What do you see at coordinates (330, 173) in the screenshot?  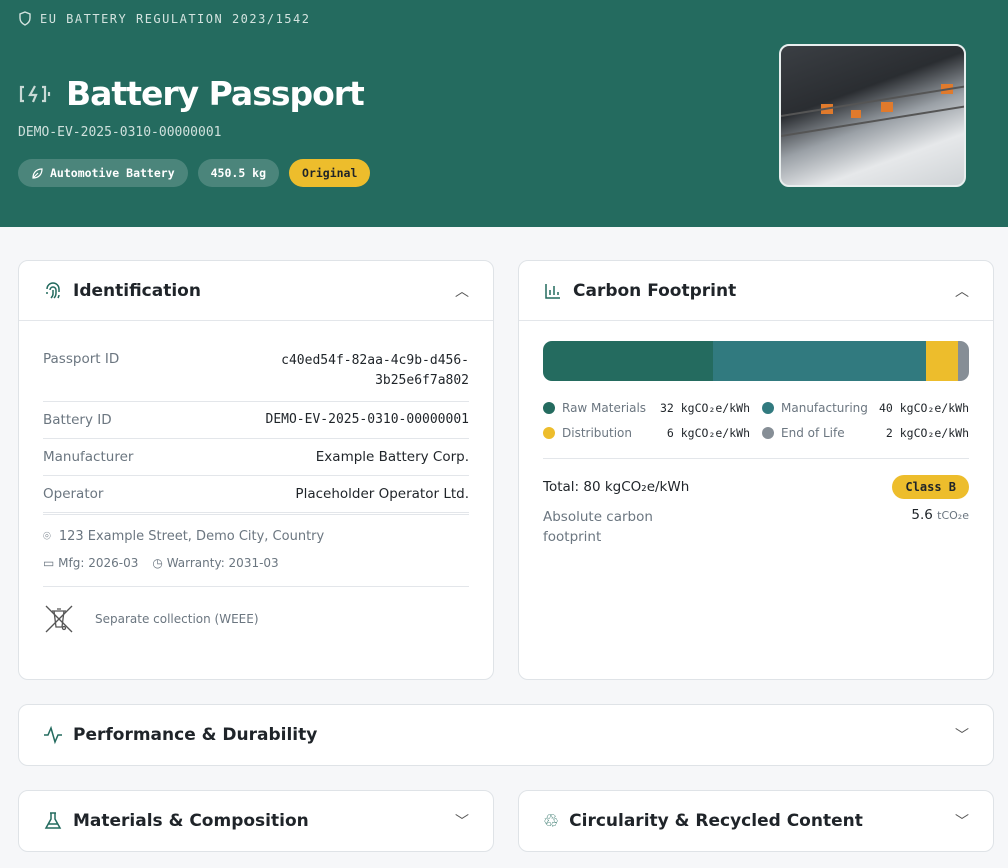 I see `status-badge: Original` at bounding box center [330, 173].